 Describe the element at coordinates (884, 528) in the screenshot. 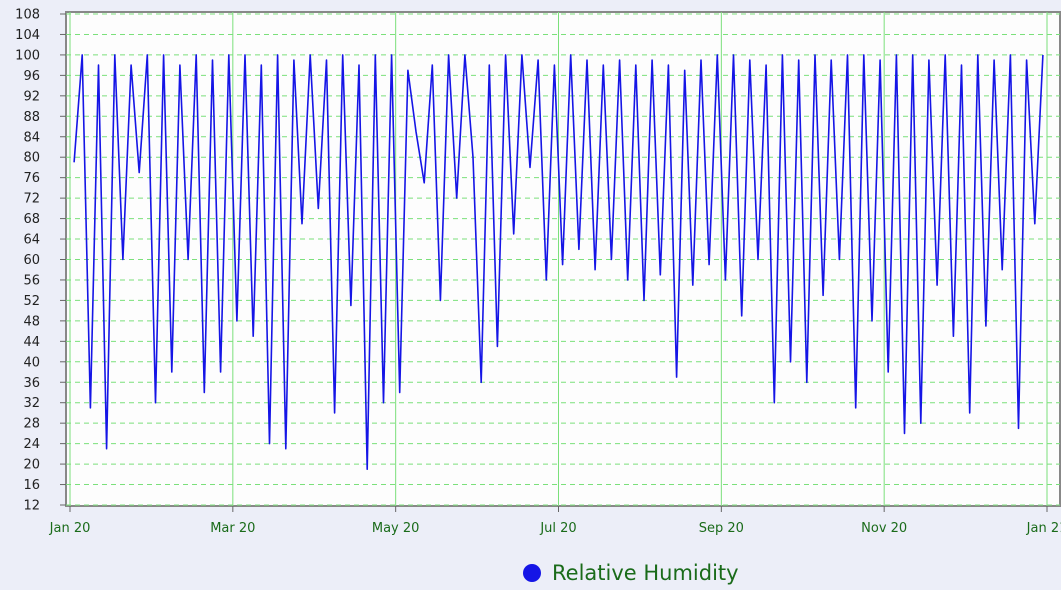

I see `x-tick-label: Nov 20` at that location.